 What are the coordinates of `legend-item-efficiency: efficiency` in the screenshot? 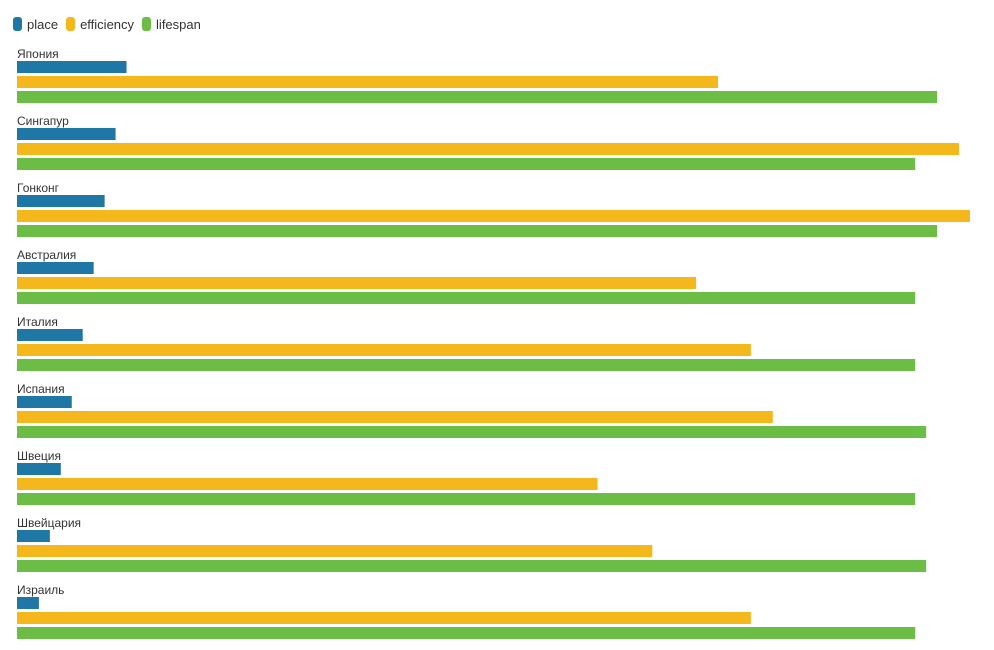 It's located at (100, 24).